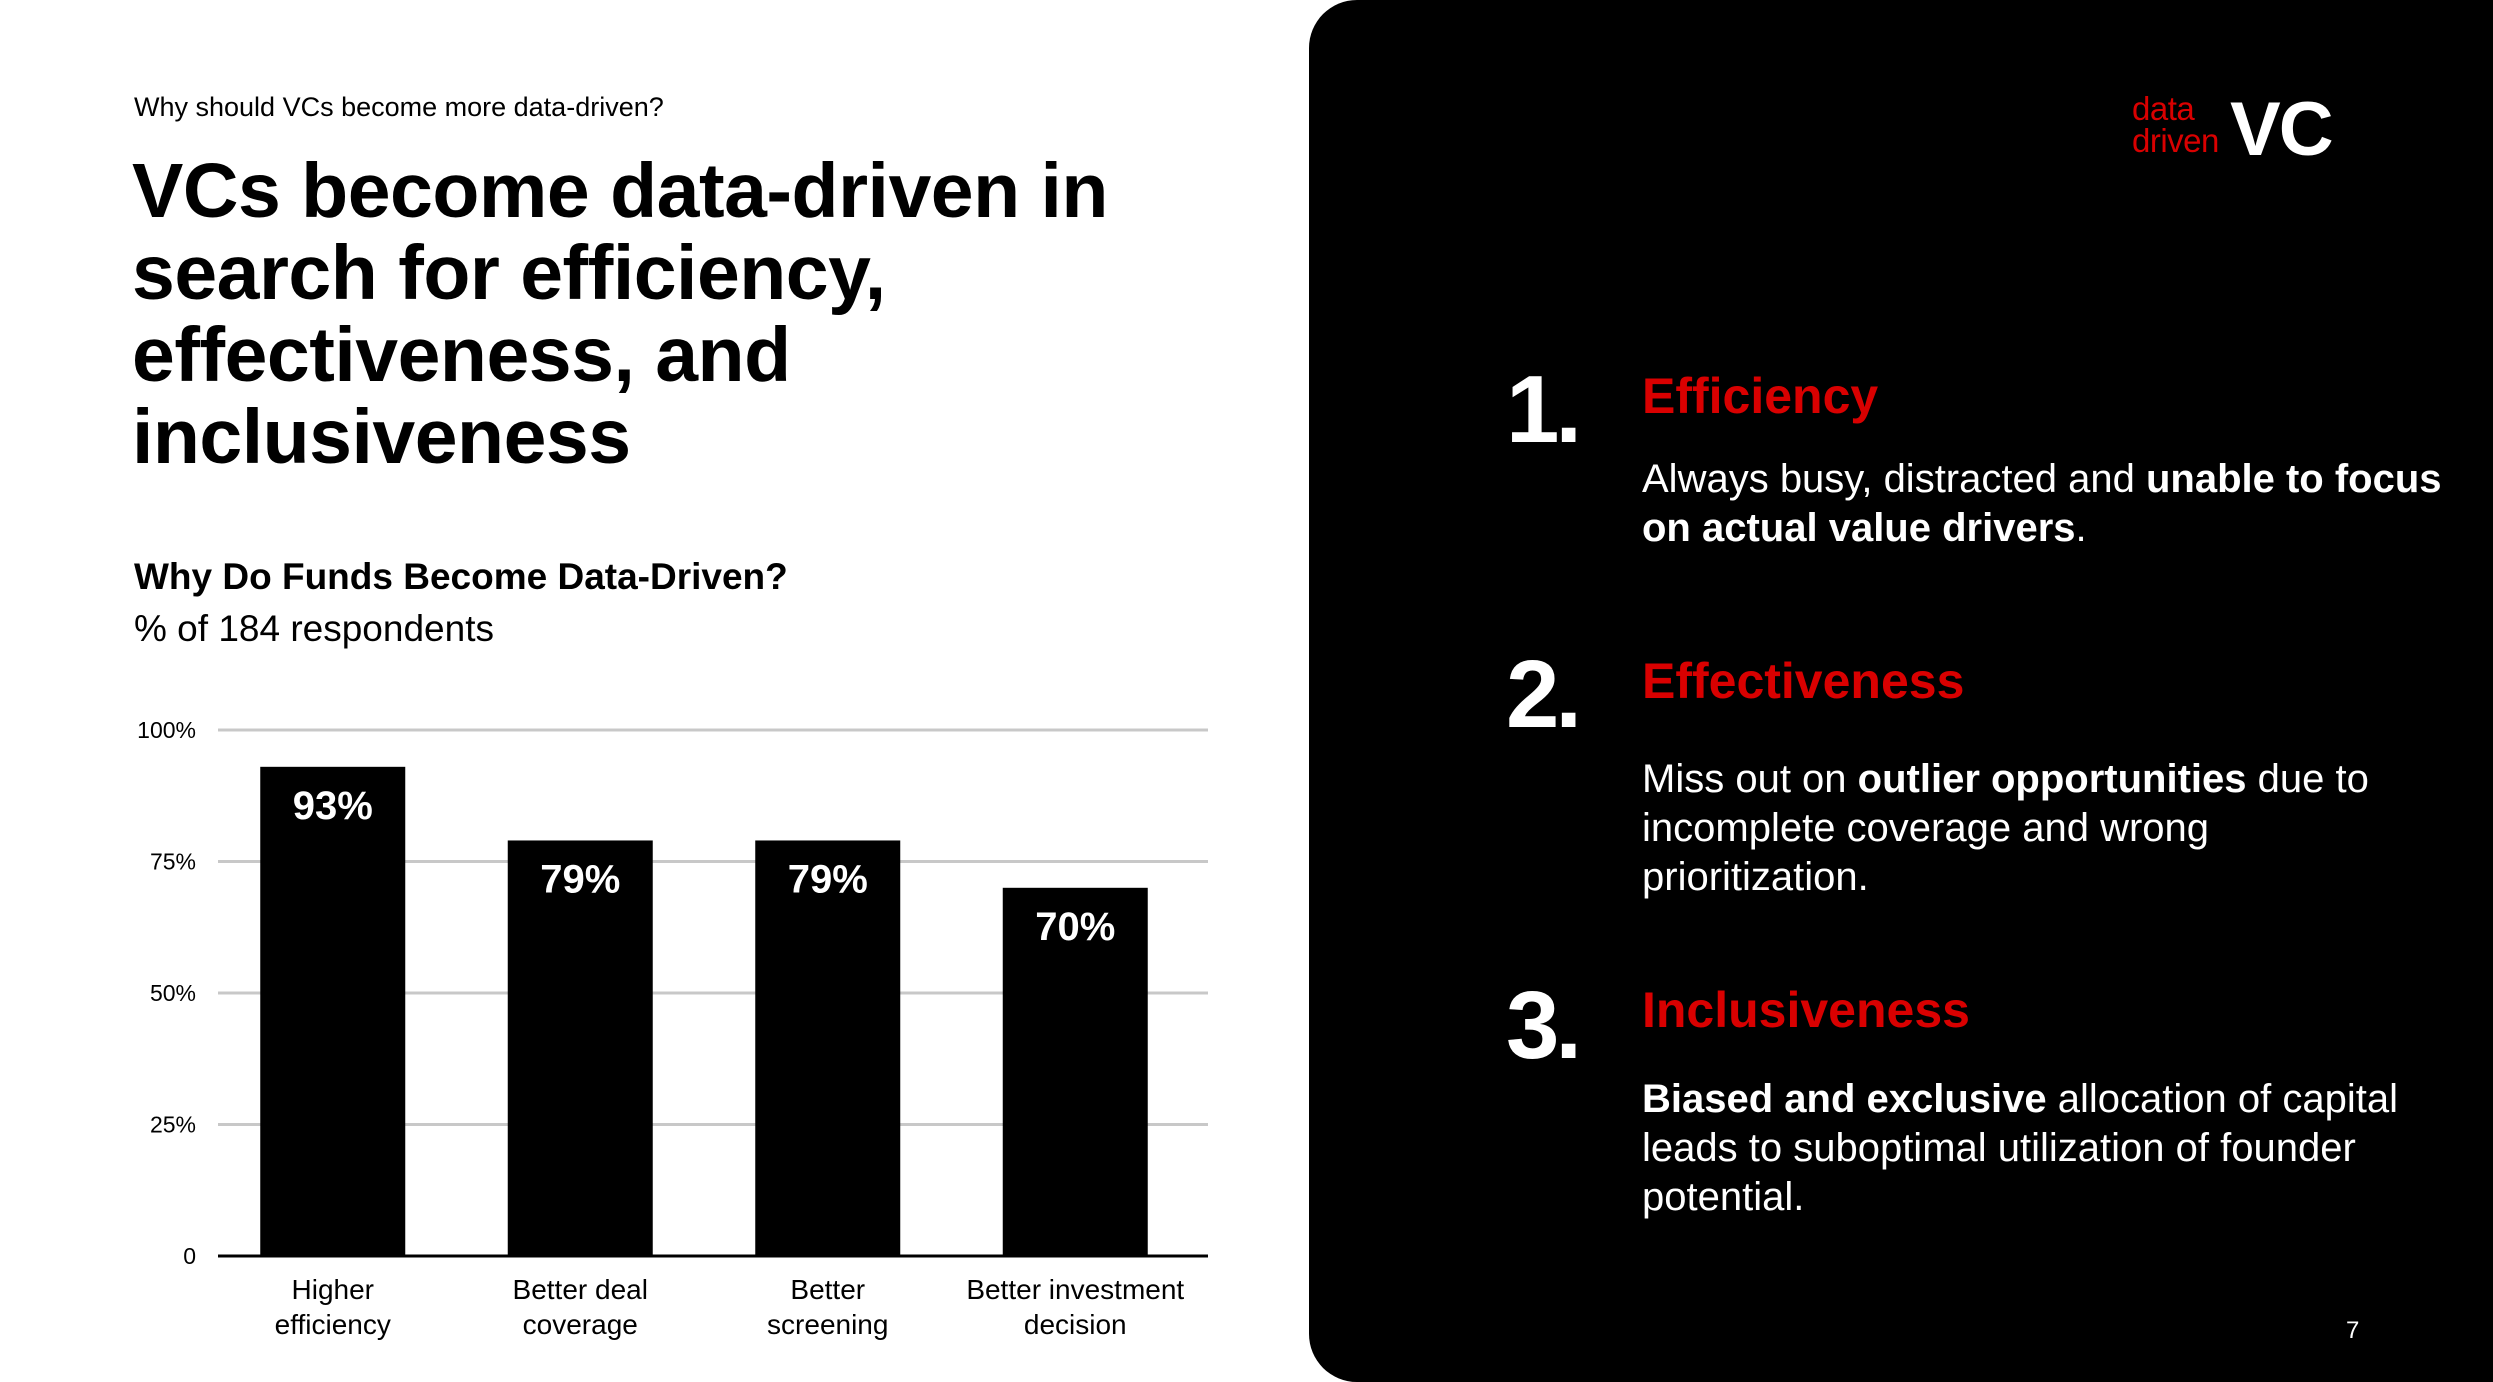  I want to click on logo-text-driven: driven, so click(2175, 140).